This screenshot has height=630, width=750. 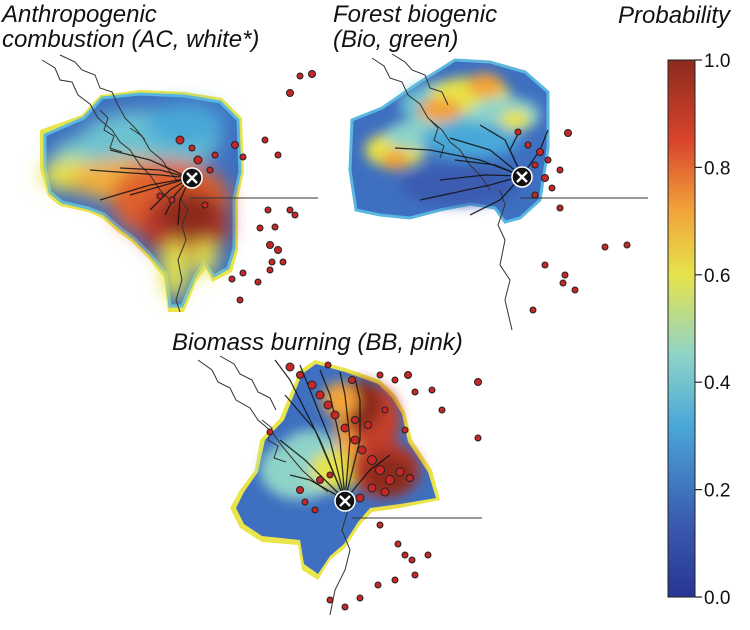 I want to click on panel-title-biogenic: Forest biogenic (Bio, green), so click(x=415, y=27).